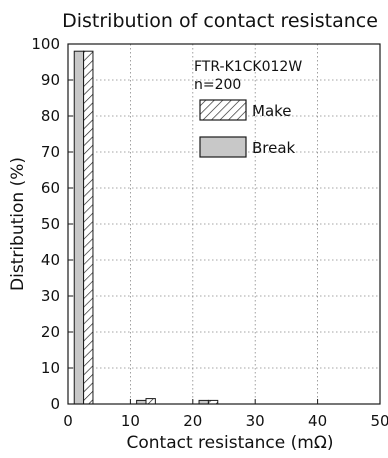 This screenshot has height=458, width=388. What do you see at coordinates (130, 421) in the screenshot?
I see `x-tick-label-1: 10` at bounding box center [130, 421].